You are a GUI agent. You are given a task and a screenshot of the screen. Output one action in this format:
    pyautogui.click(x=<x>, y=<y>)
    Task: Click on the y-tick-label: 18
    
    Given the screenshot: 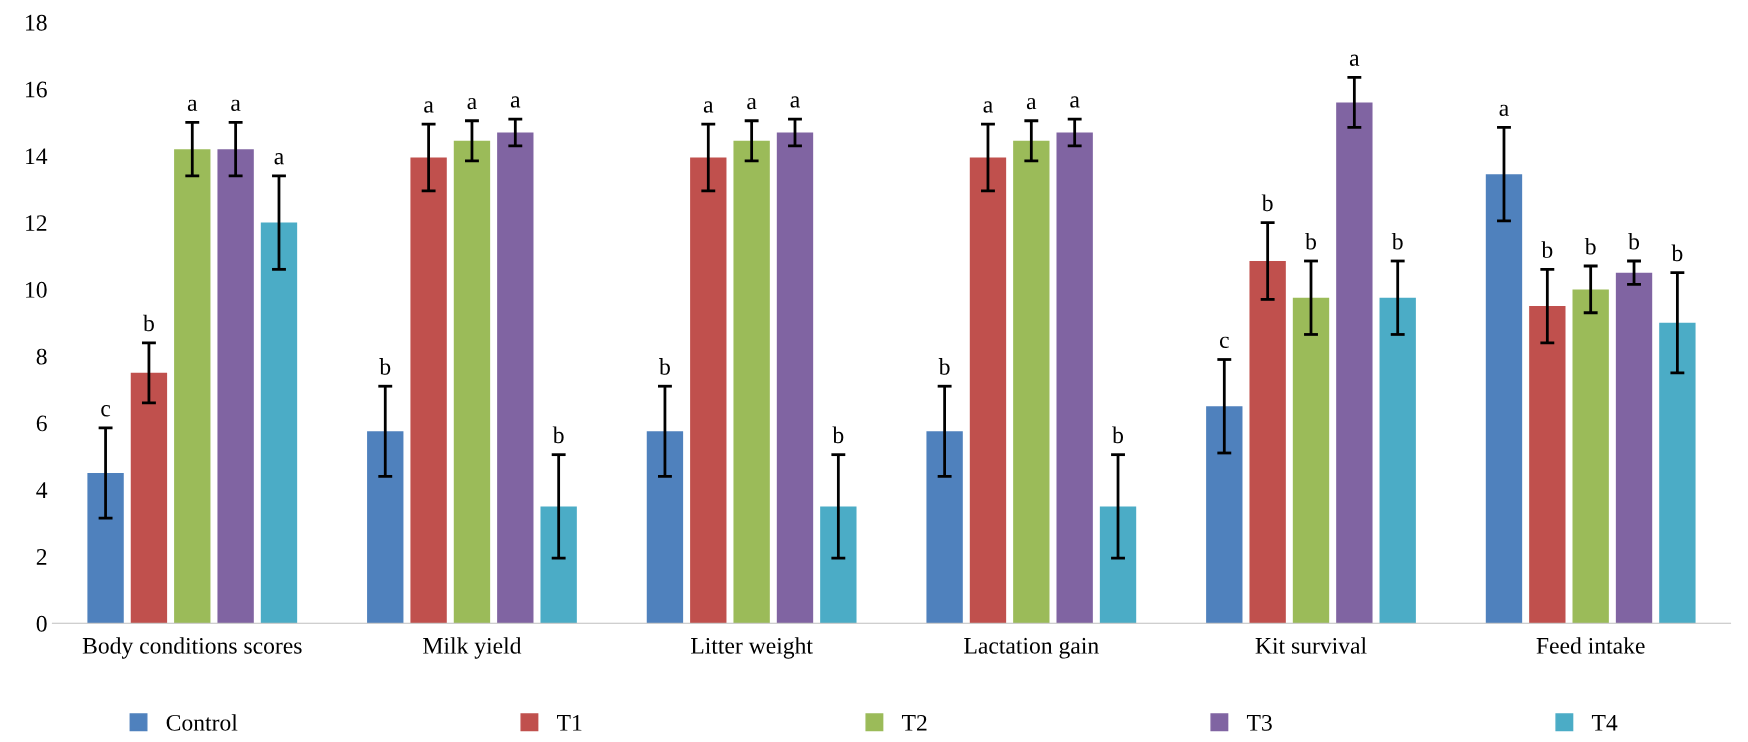 What is the action you would take?
    pyautogui.click(x=36, y=22)
    